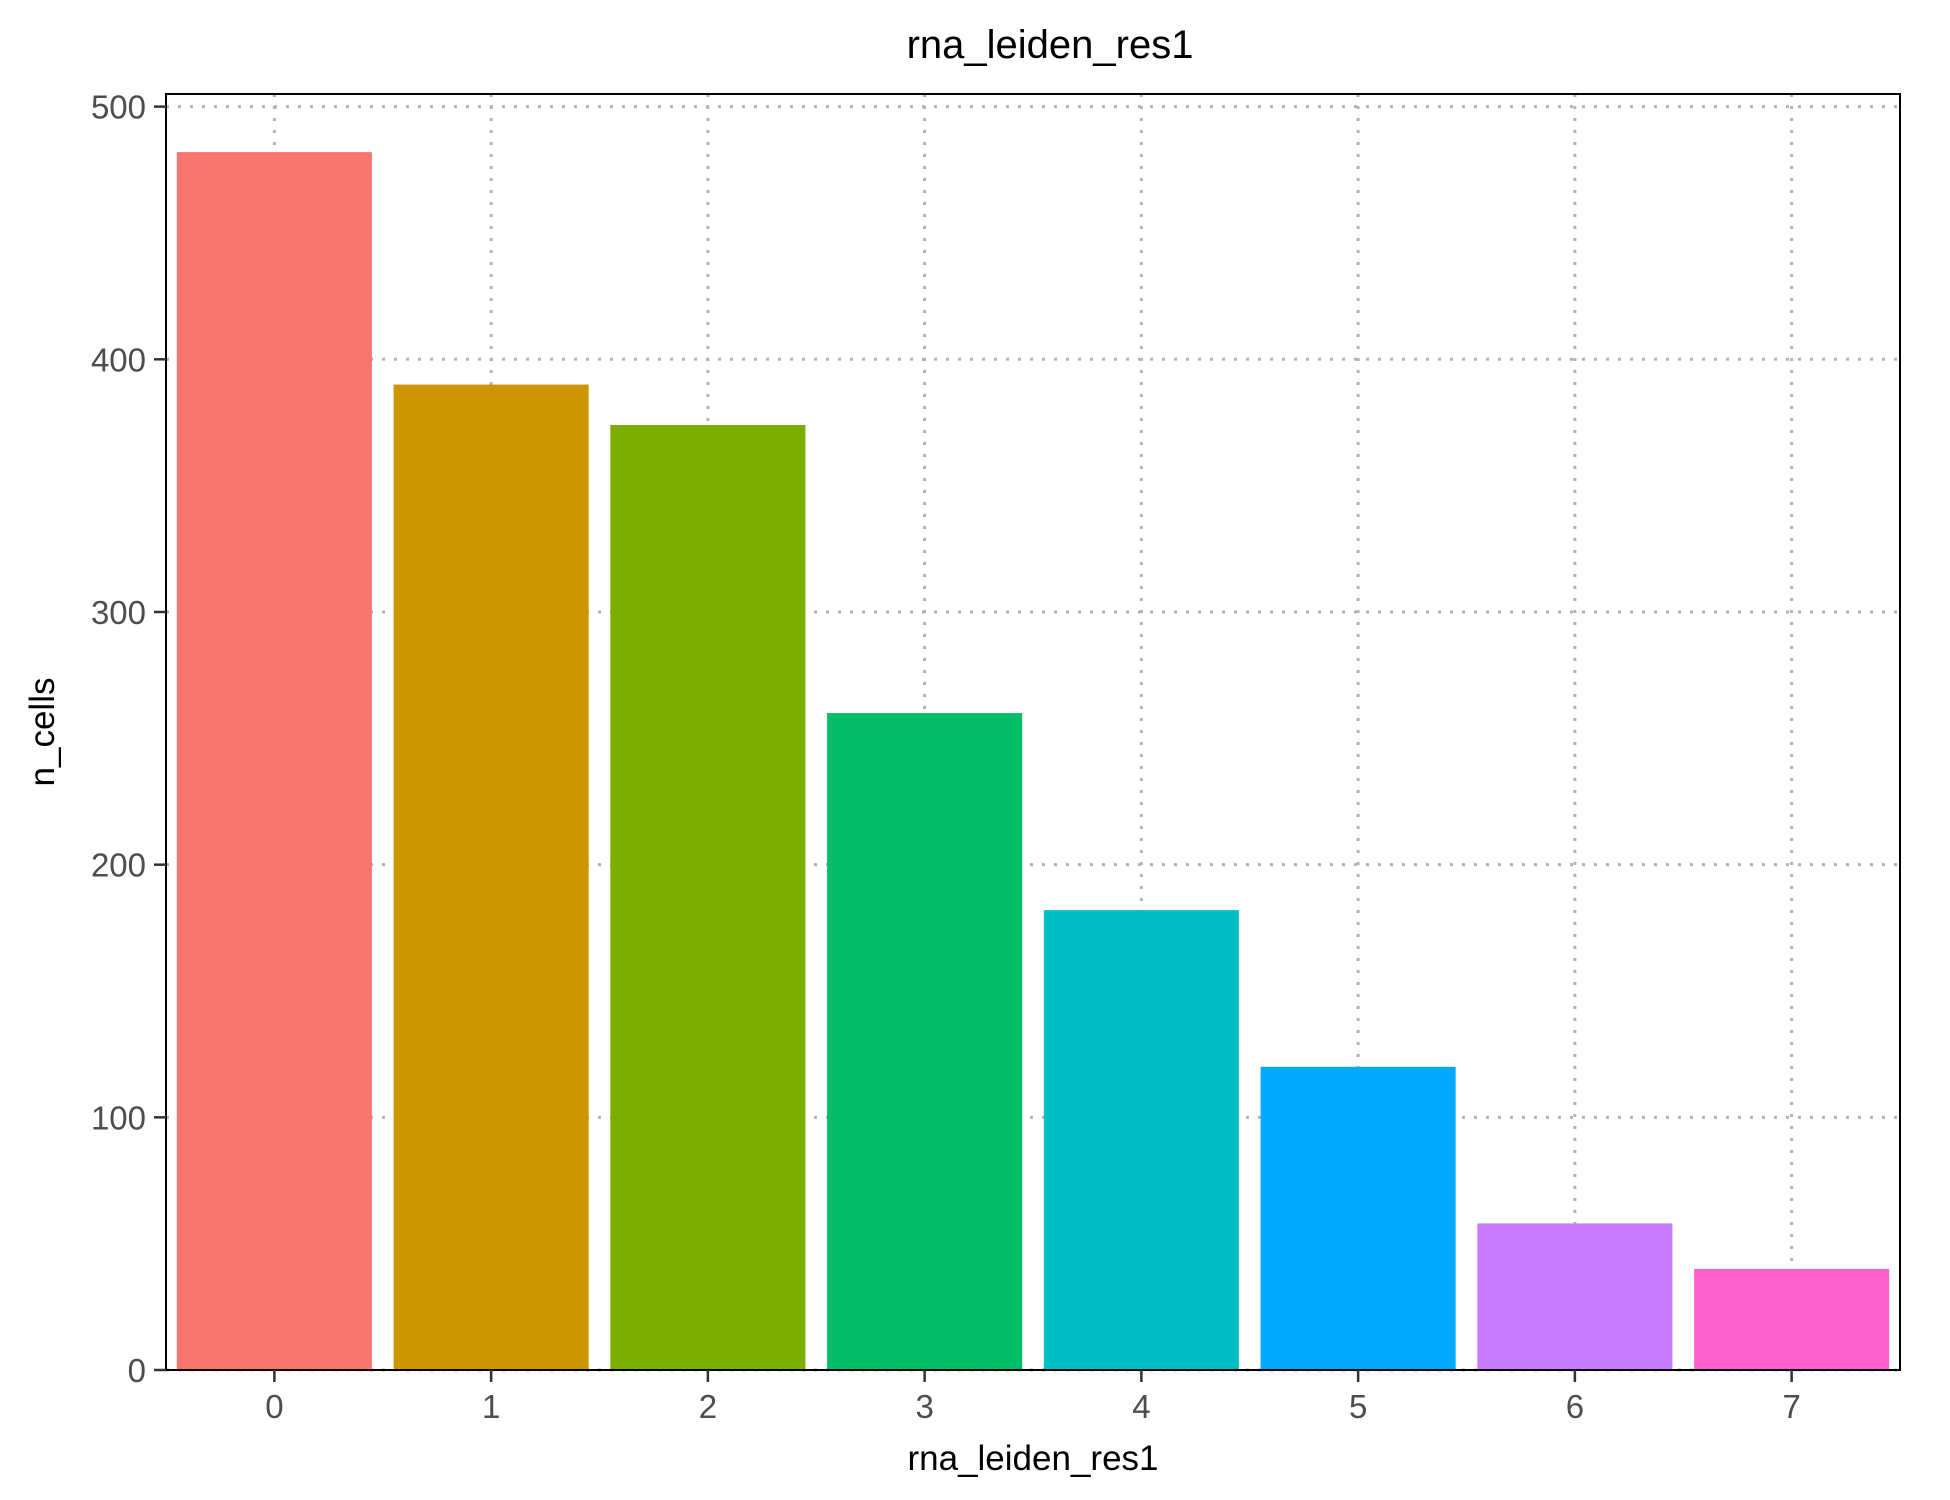 The image size is (1950, 1500). Describe the element at coordinates (137, 1370) in the screenshot. I see `y-tick-label-0: 0` at that location.